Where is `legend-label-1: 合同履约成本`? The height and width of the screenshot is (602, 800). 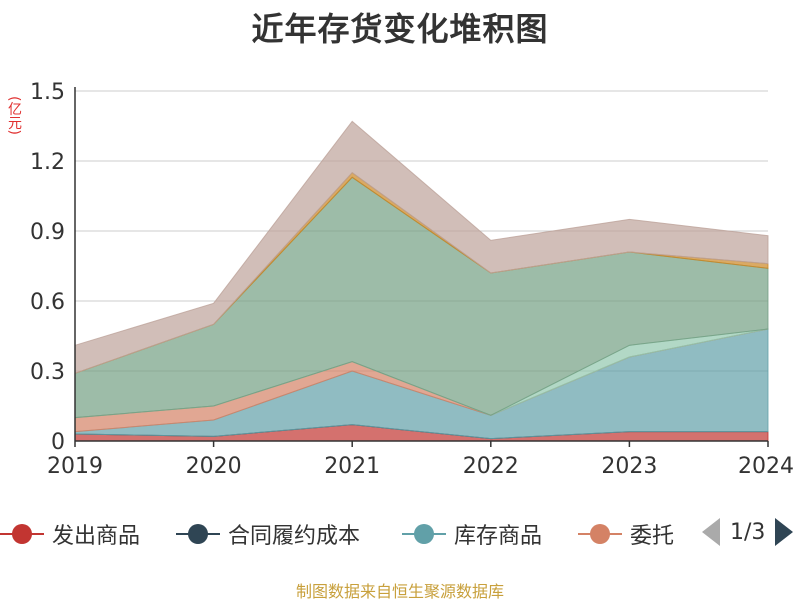
legend-label-1: 合同履约成本 is located at coordinates (294, 536).